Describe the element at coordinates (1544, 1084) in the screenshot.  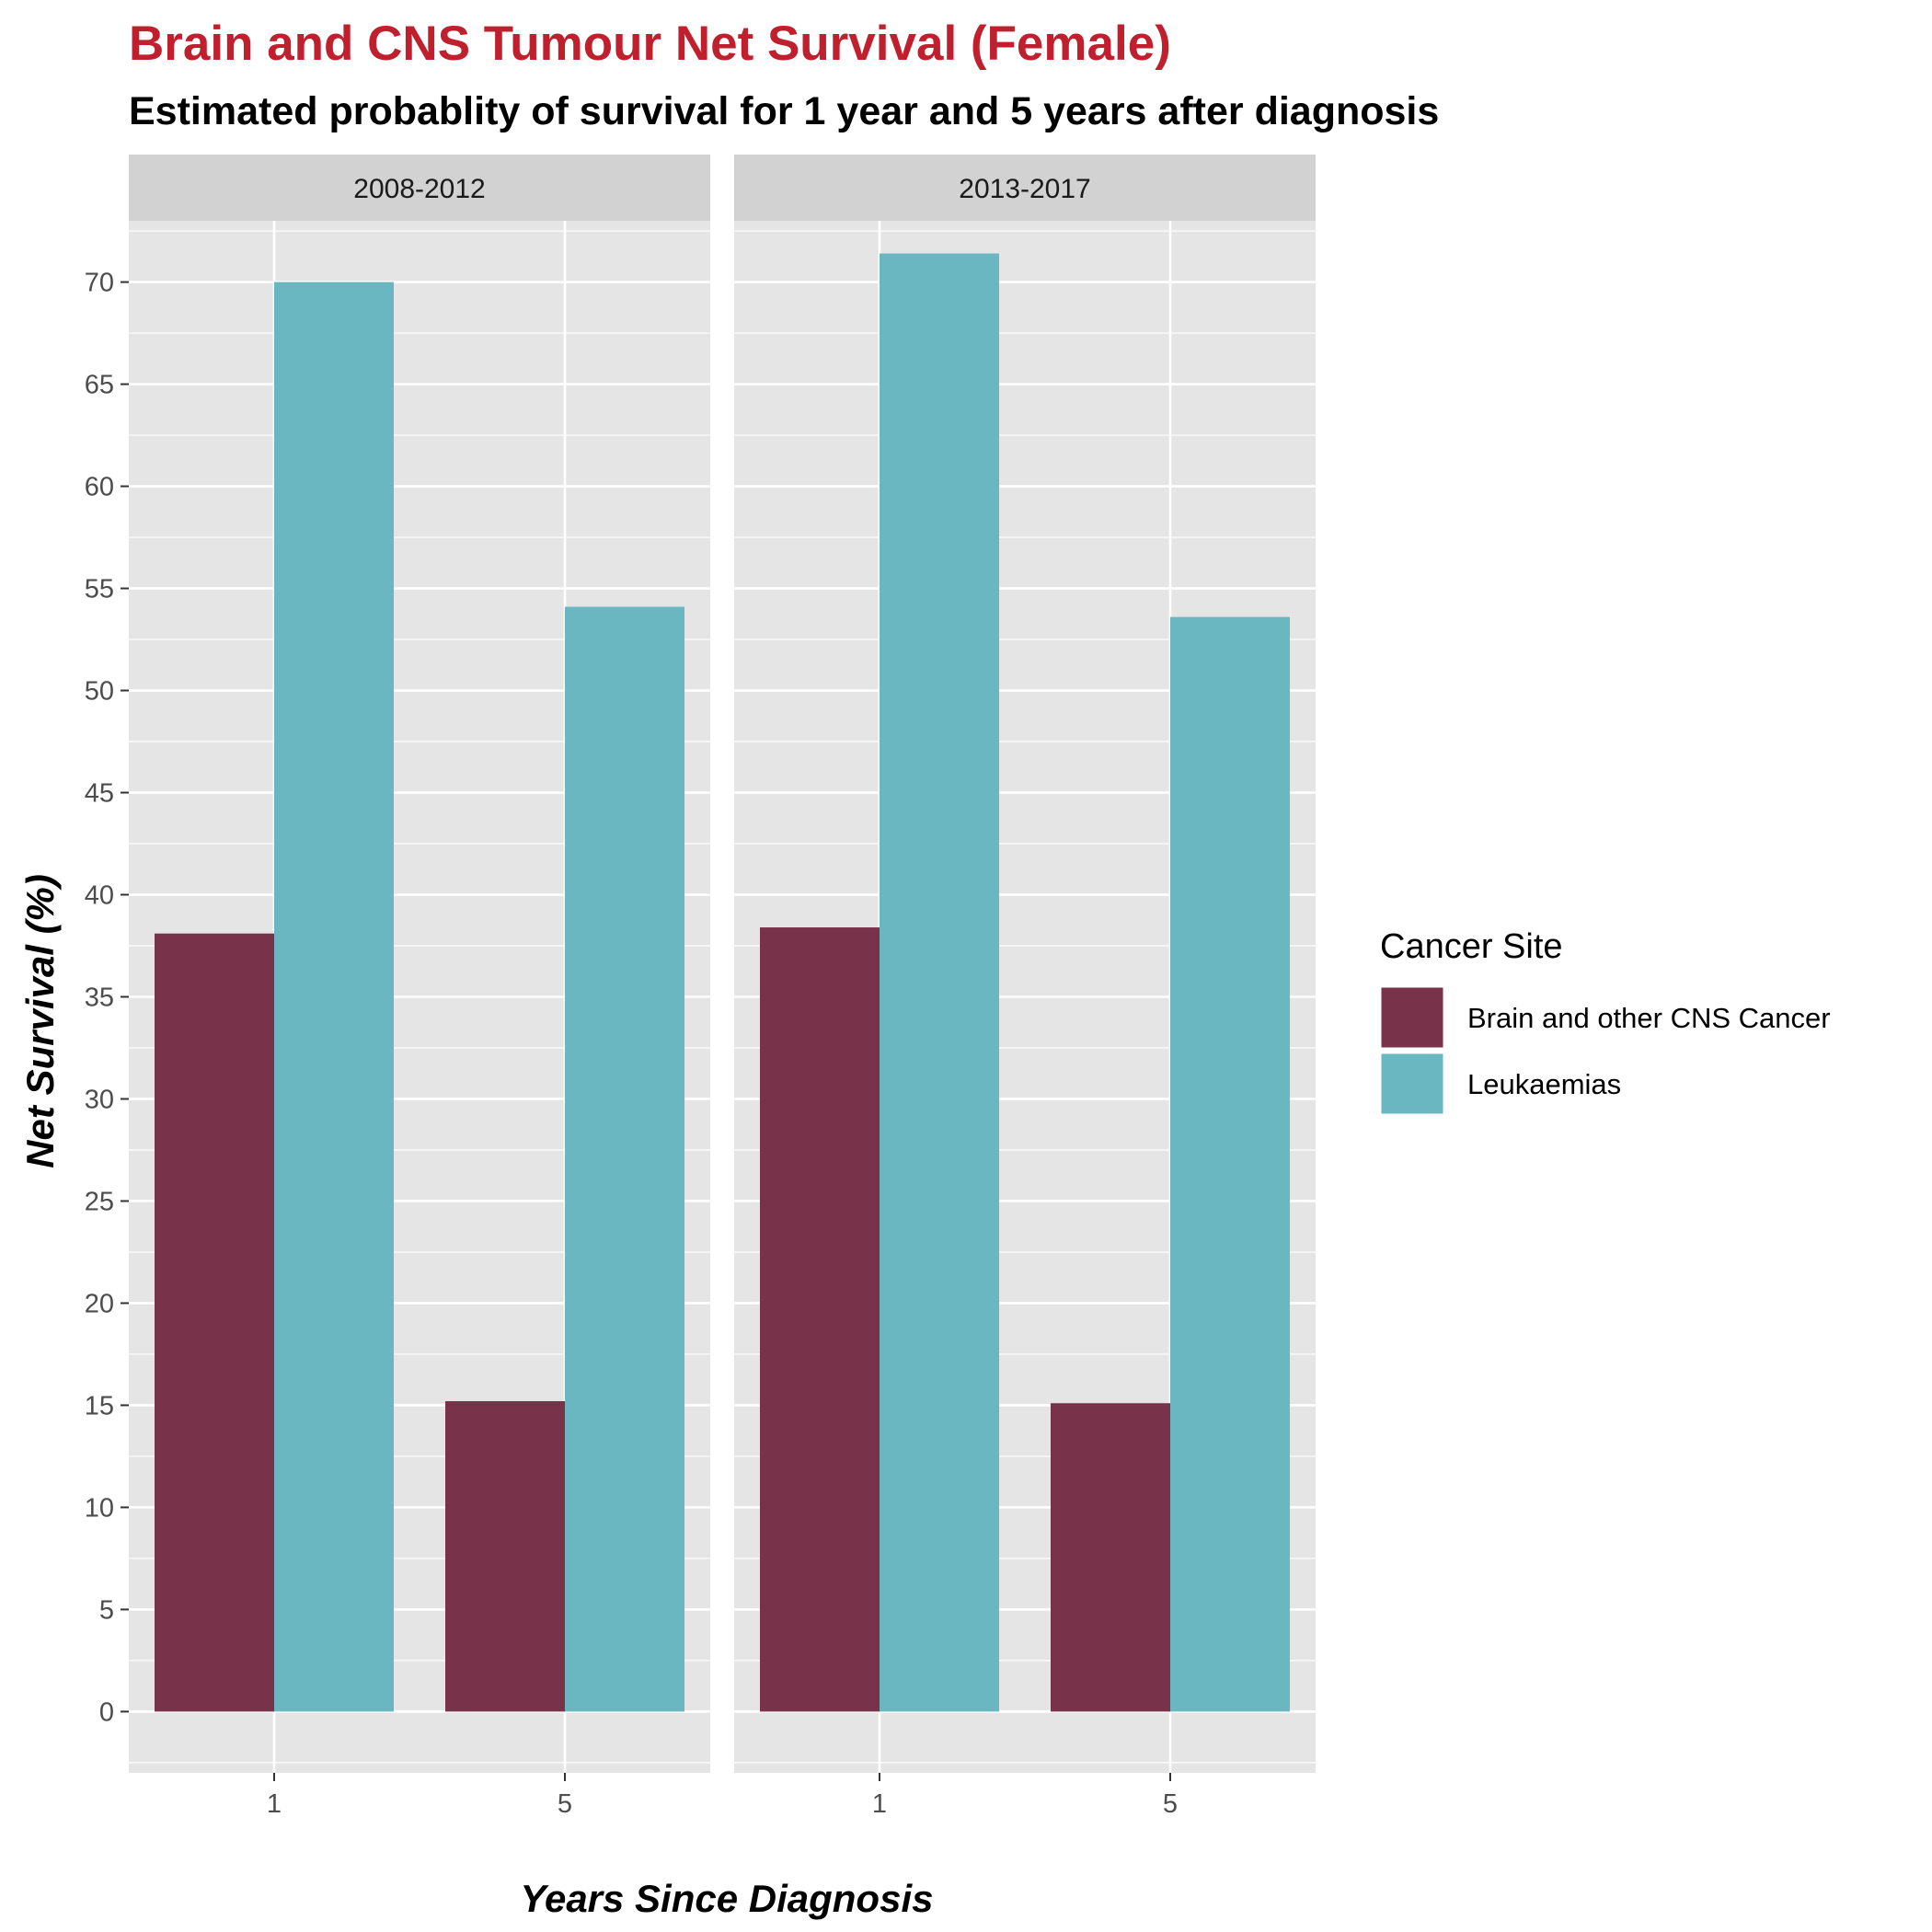
I see `legend-label: Leukaemias` at that location.